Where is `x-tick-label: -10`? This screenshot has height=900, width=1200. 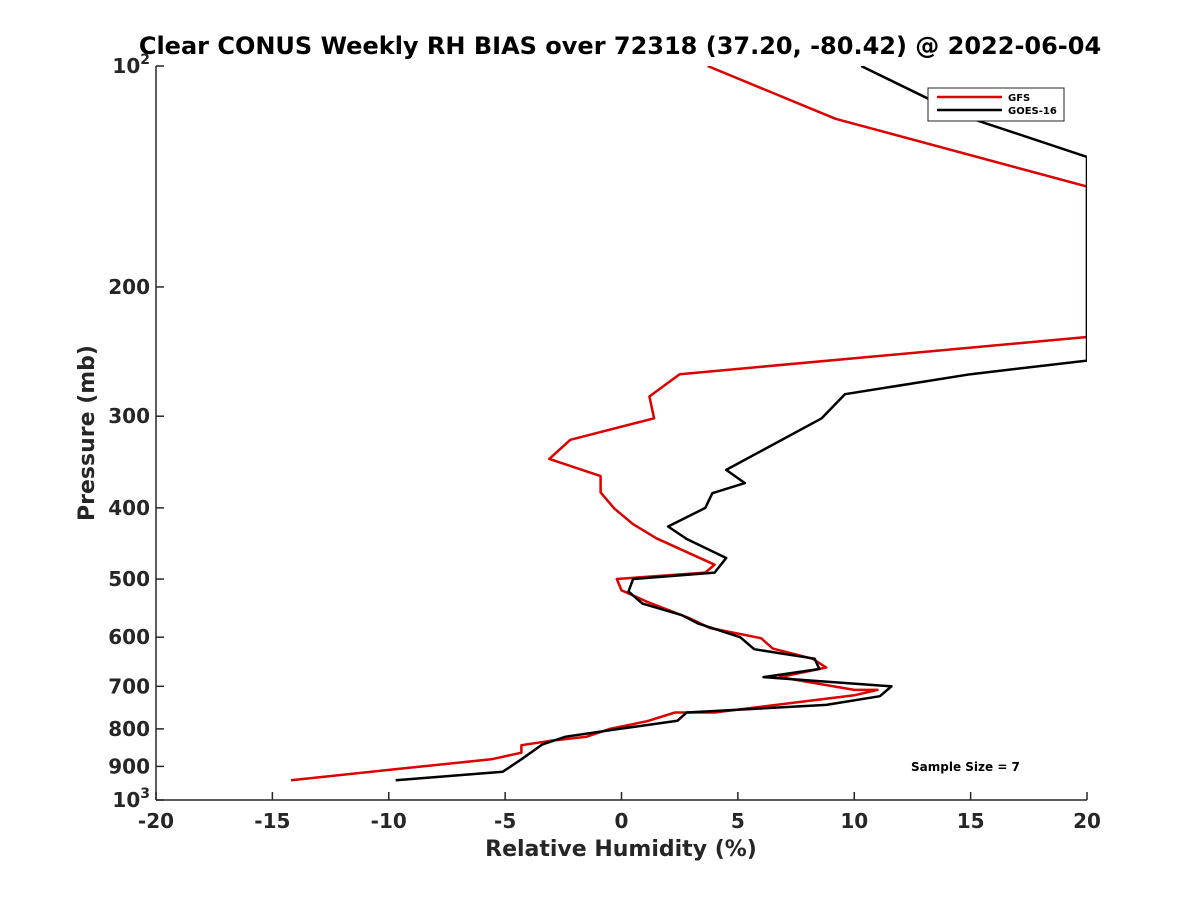 x-tick-label: -10 is located at coordinates (389, 821).